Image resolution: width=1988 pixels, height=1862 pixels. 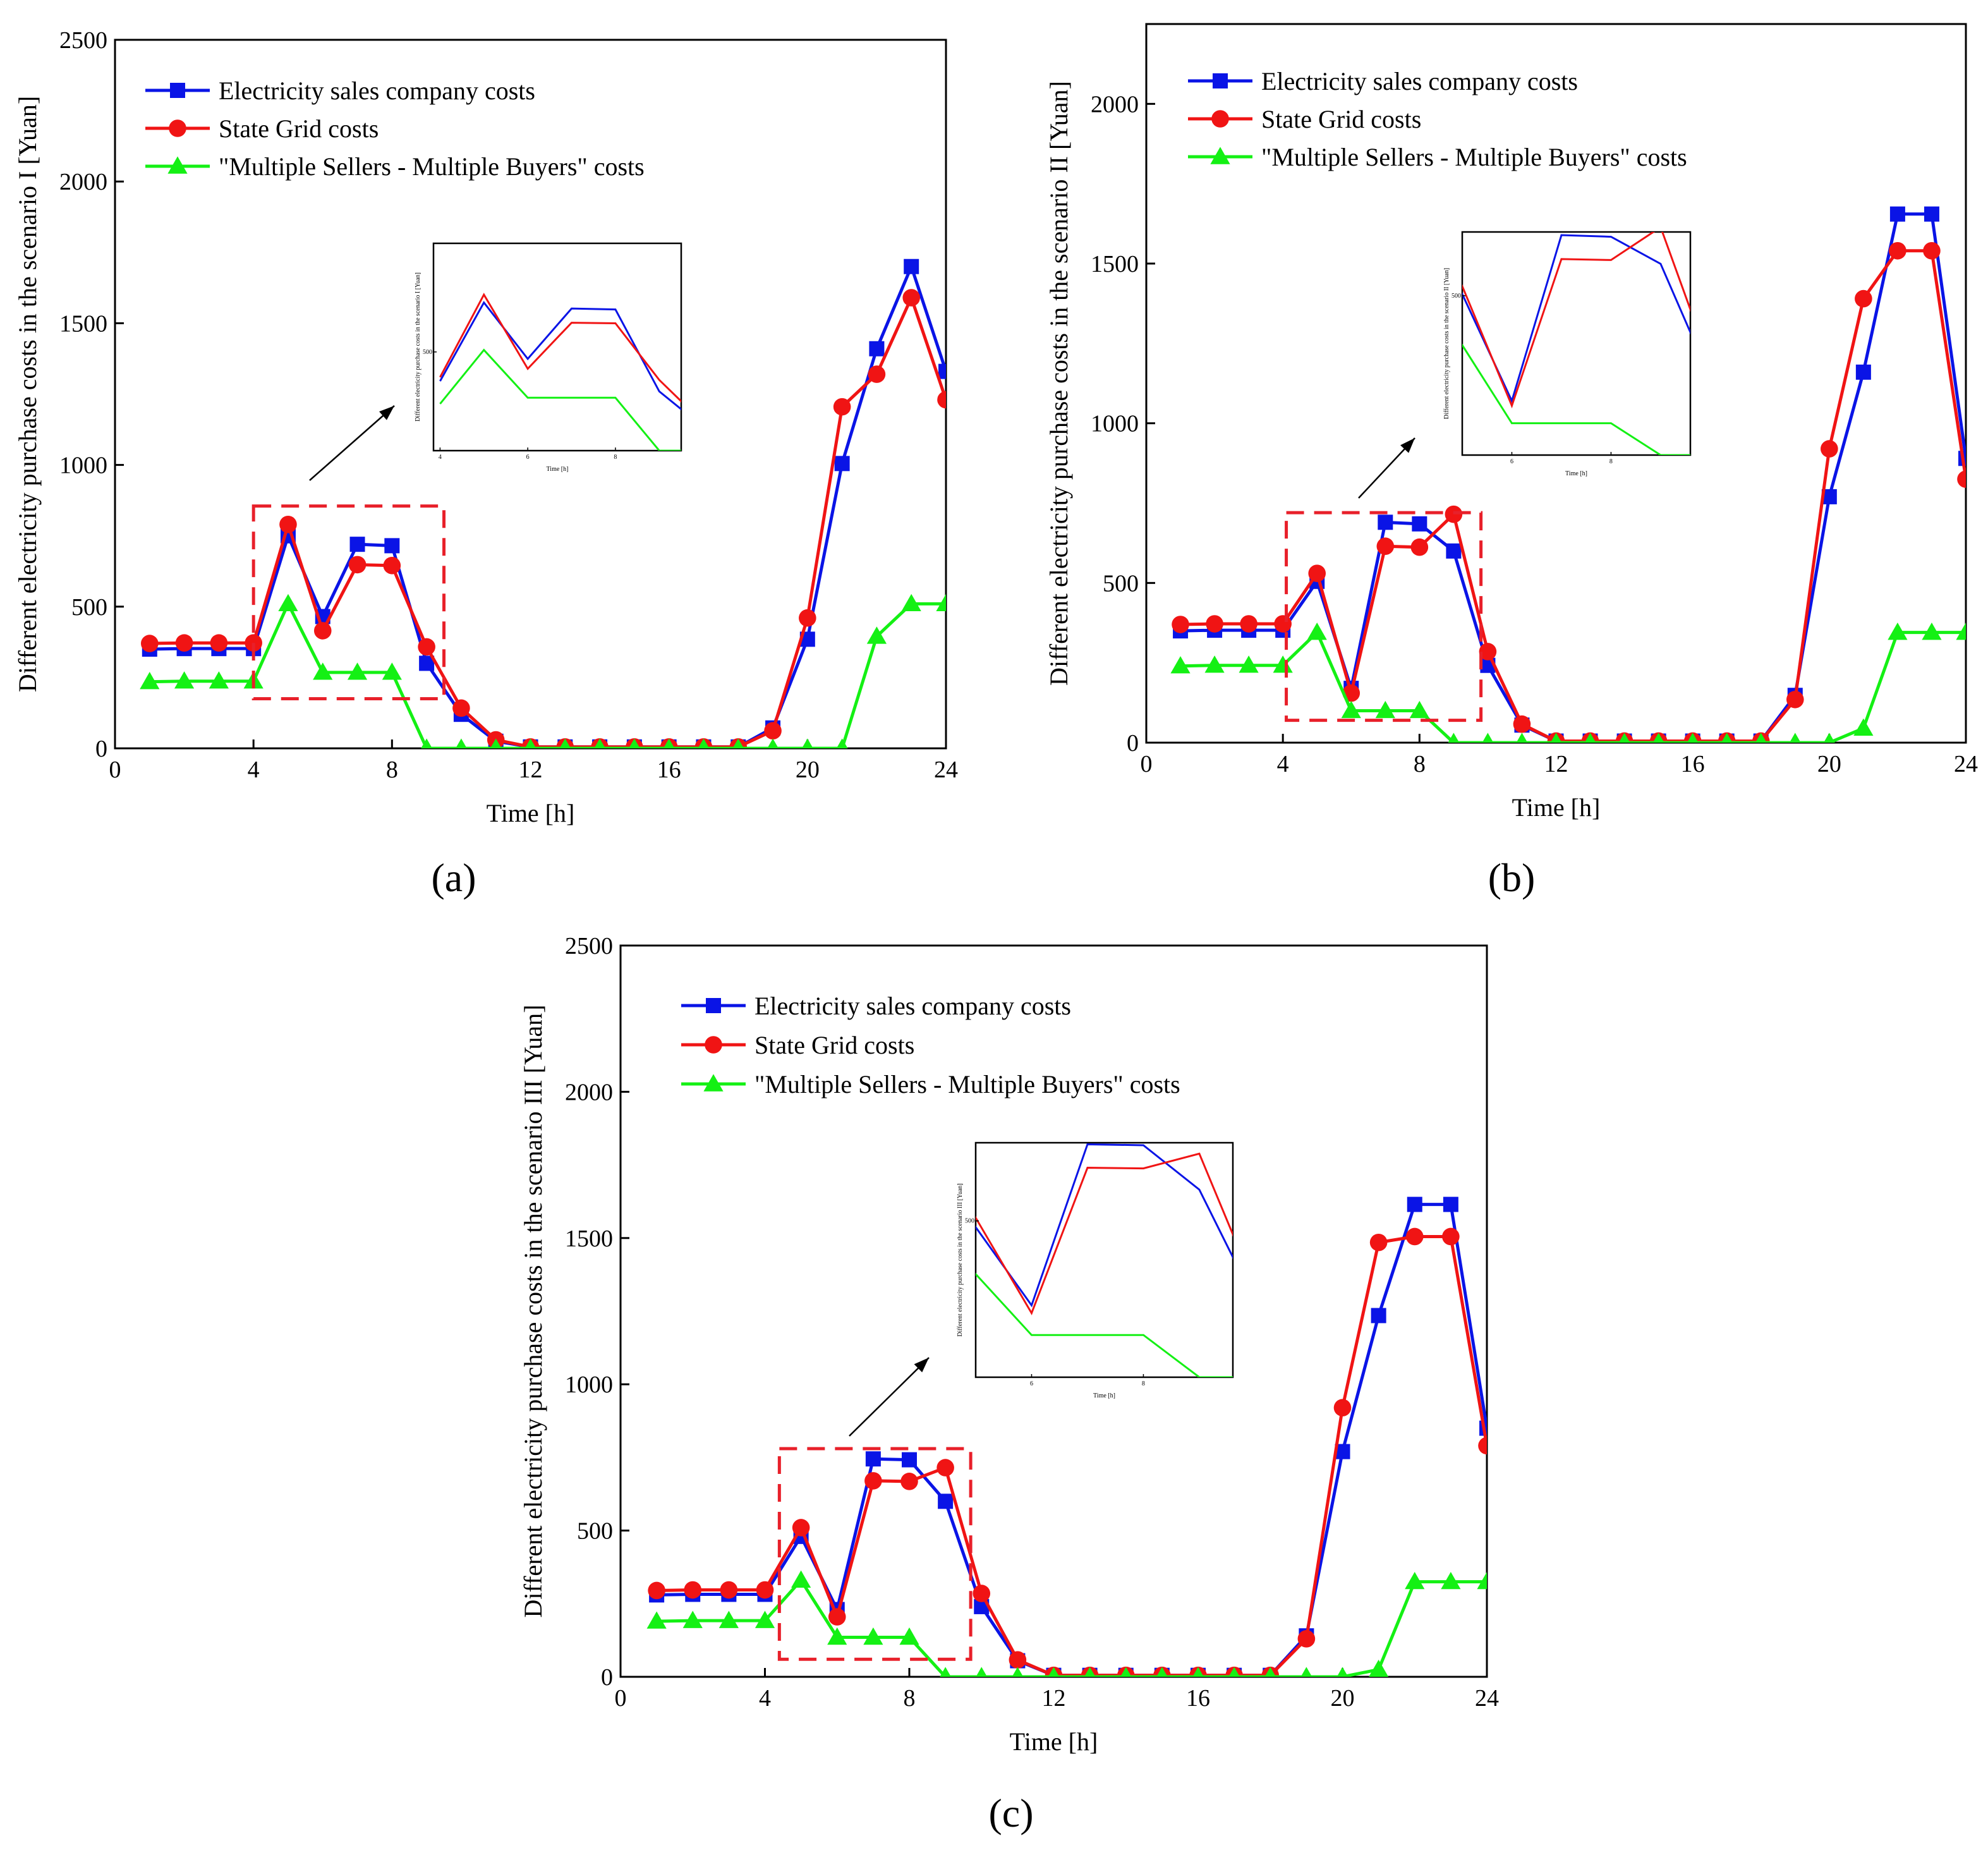 I want to click on series-layer, so click(x=543, y=503).